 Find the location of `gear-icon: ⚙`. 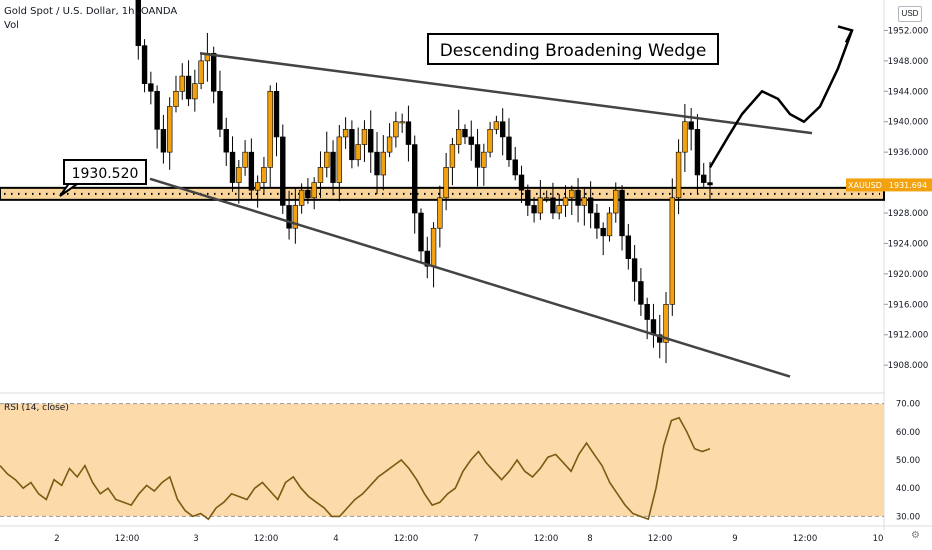

gear-icon: ⚙ is located at coordinates (915, 535).